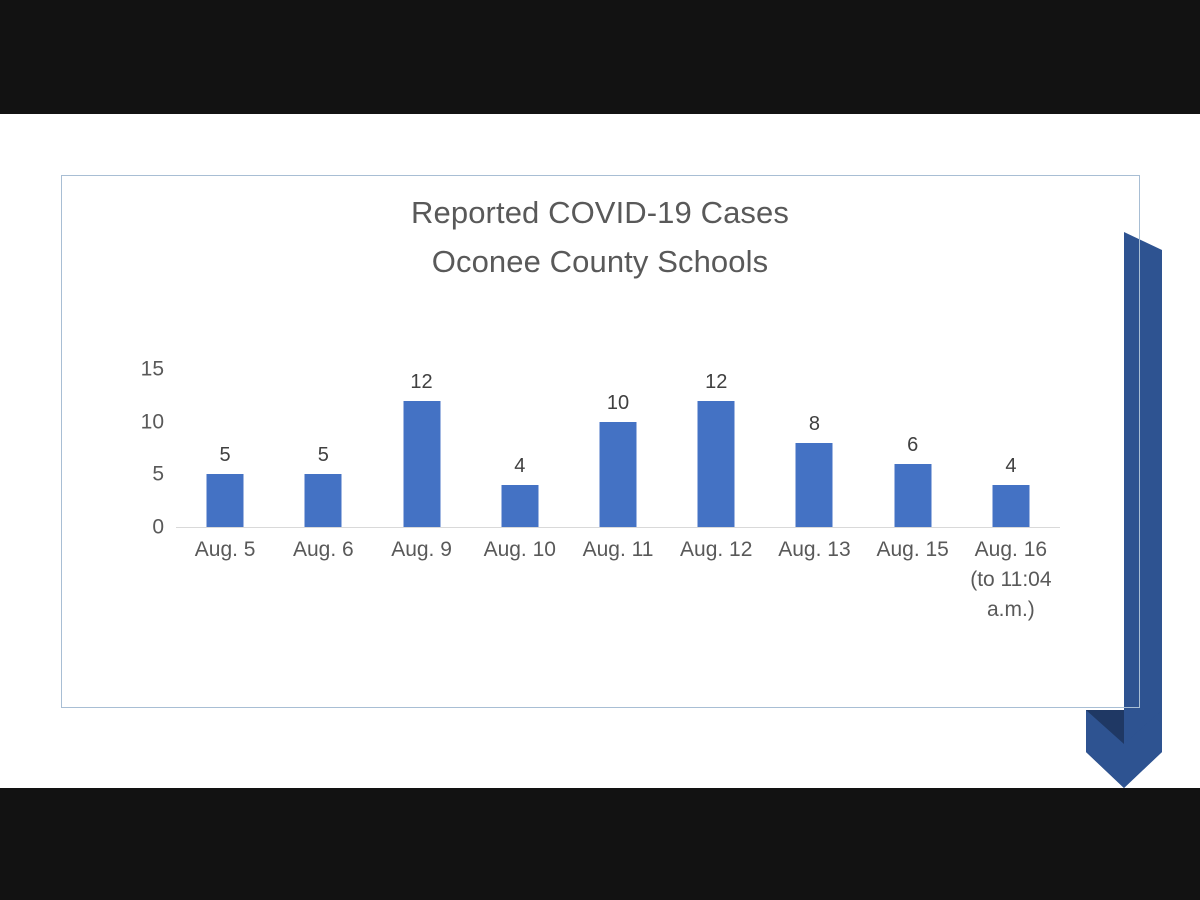 The width and height of the screenshot is (1200, 900). Describe the element at coordinates (600, 212) in the screenshot. I see `chart-title-line-1: Reported COVID-19 Cases` at that location.